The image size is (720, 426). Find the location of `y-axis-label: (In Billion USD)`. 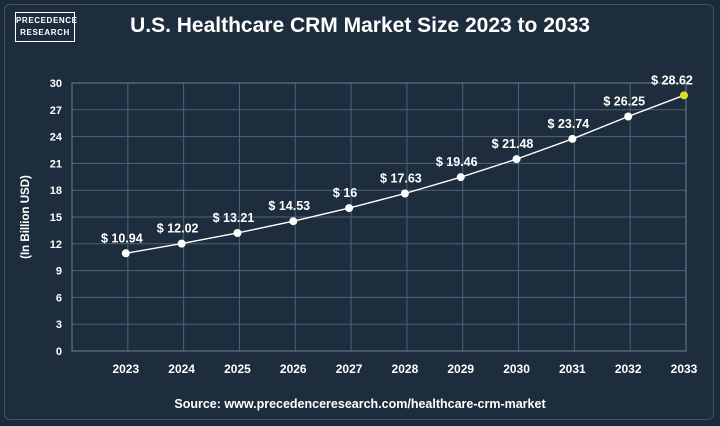

y-axis-label: (In Billion USD) is located at coordinates (26, 217).